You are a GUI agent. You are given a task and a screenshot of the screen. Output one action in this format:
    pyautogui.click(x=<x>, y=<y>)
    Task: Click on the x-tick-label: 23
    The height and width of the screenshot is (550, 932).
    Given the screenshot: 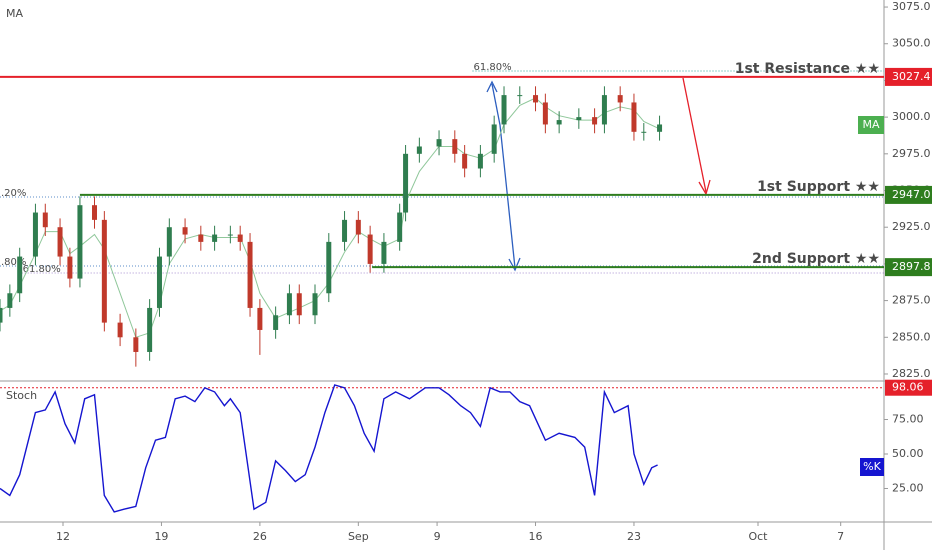 What is the action you would take?
    pyautogui.click(x=634, y=536)
    